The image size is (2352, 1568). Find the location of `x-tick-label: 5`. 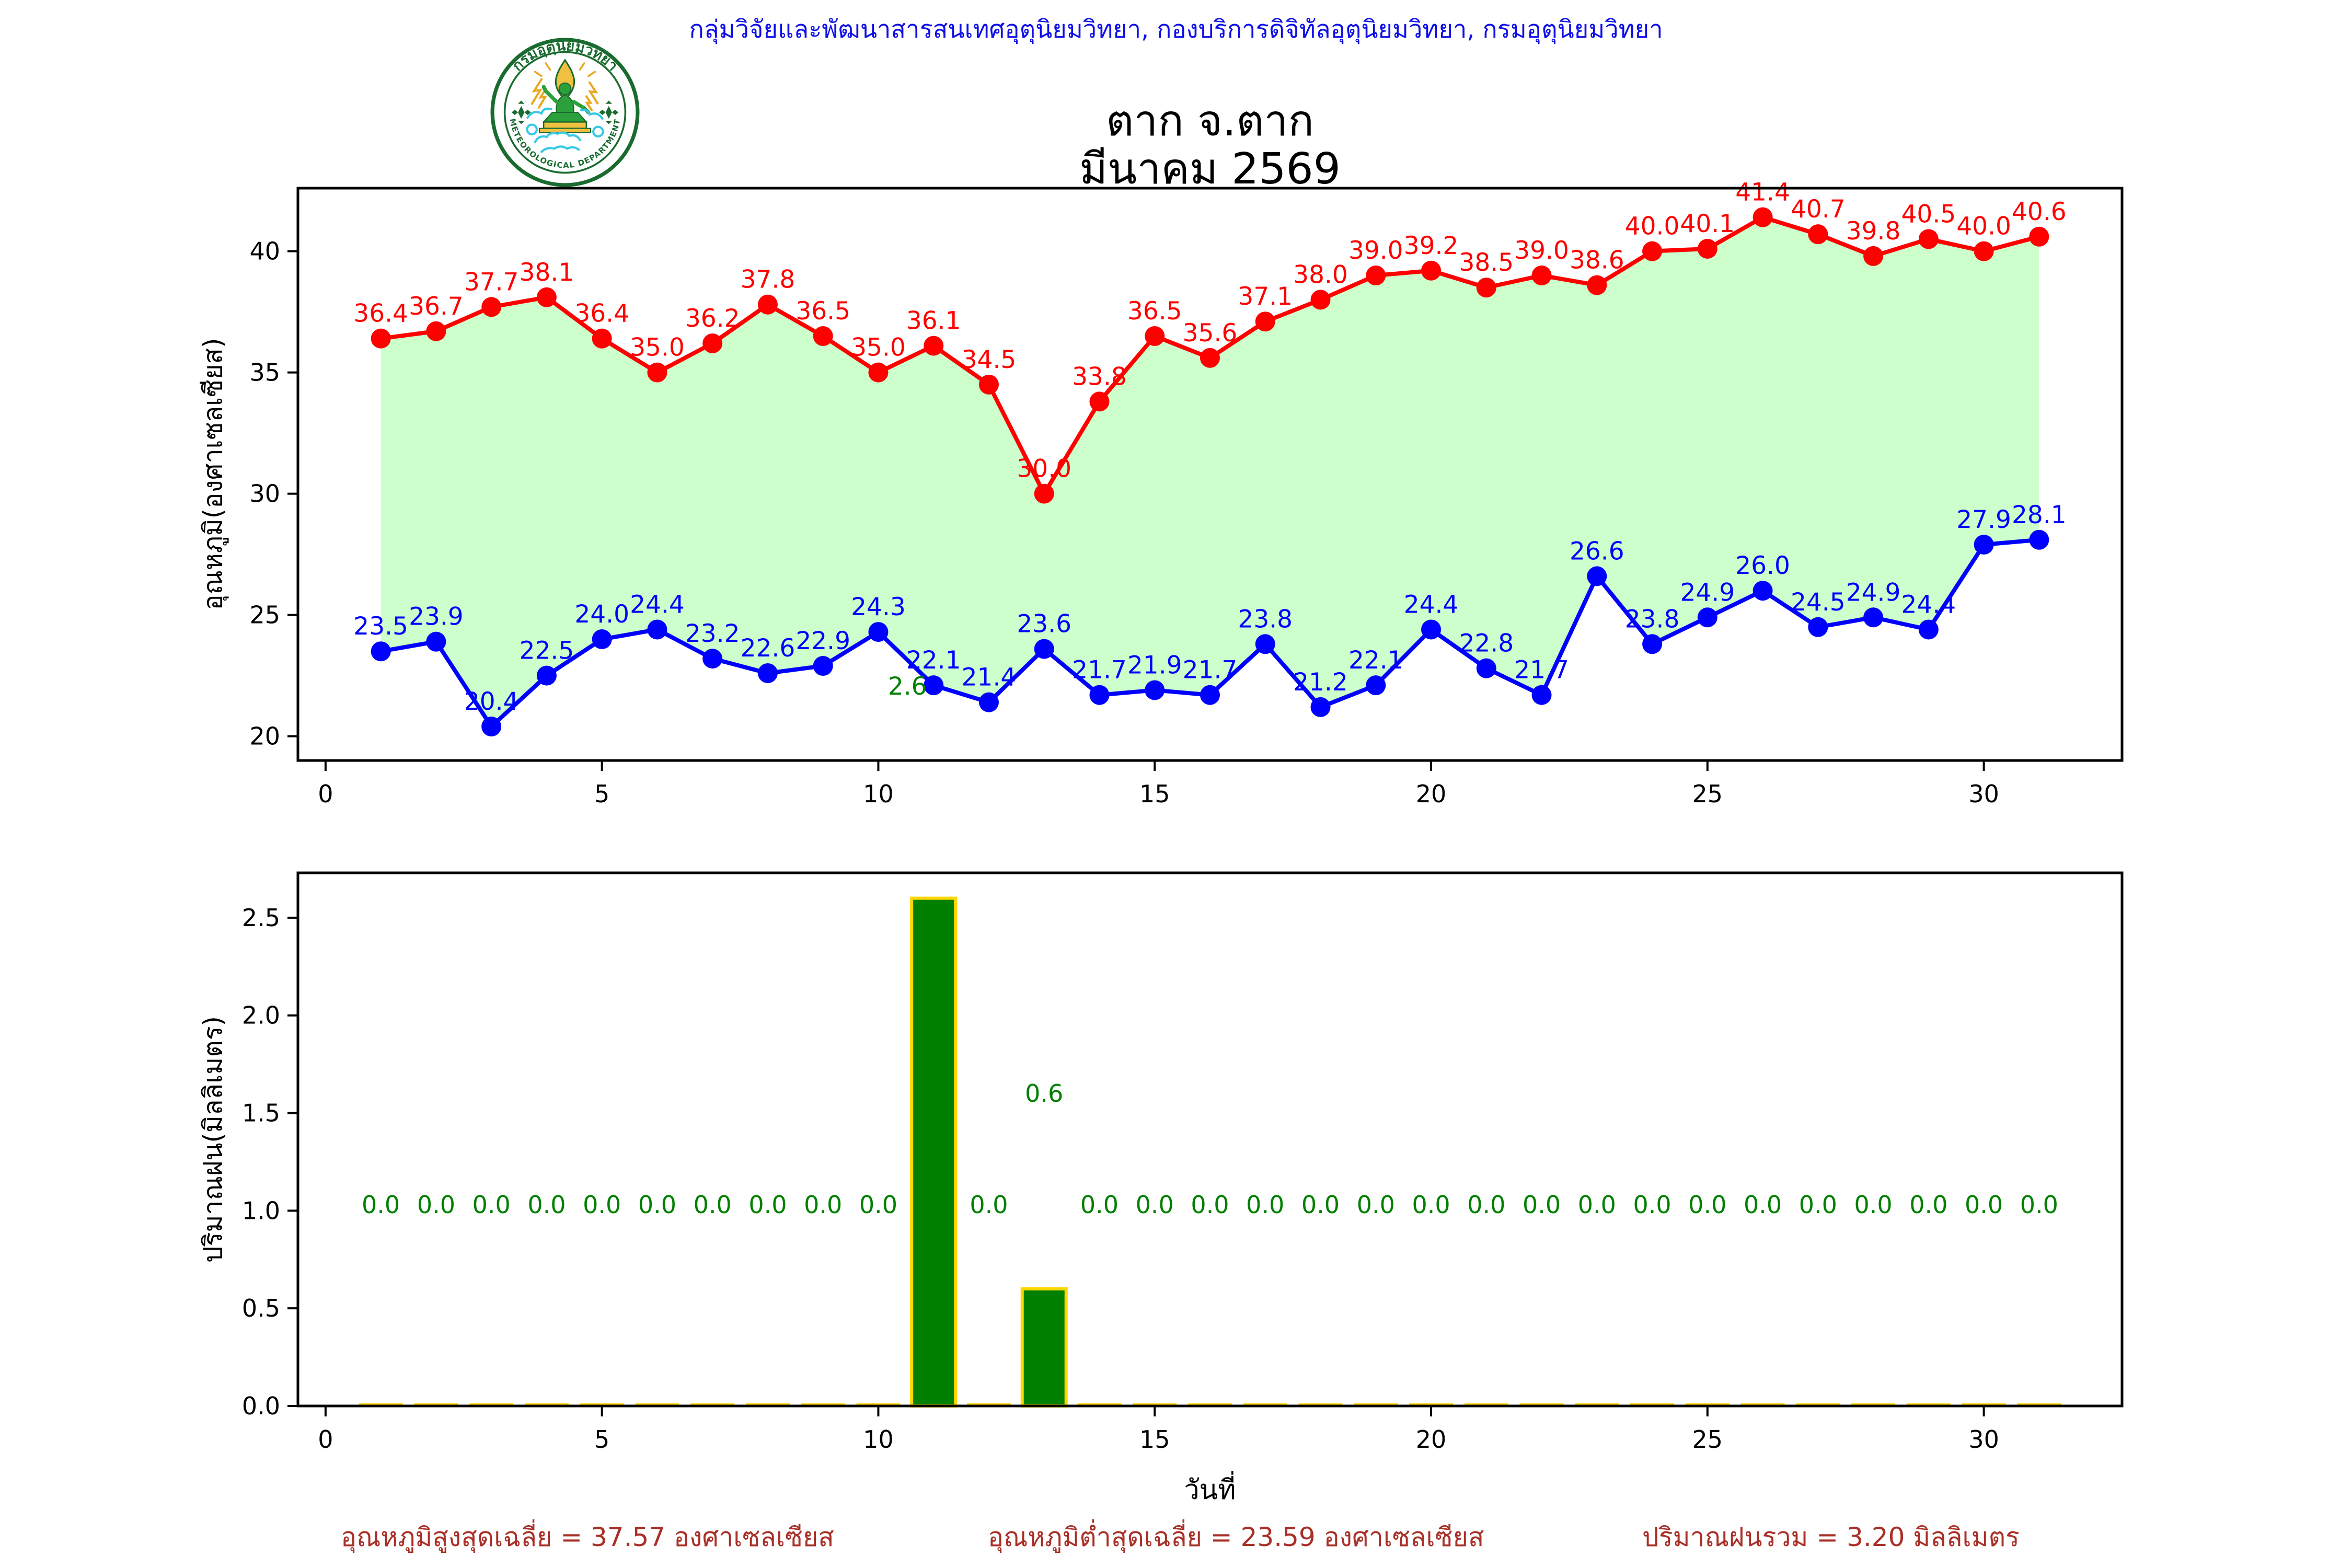

x-tick-label: 5 is located at coordinates (601, 1439).